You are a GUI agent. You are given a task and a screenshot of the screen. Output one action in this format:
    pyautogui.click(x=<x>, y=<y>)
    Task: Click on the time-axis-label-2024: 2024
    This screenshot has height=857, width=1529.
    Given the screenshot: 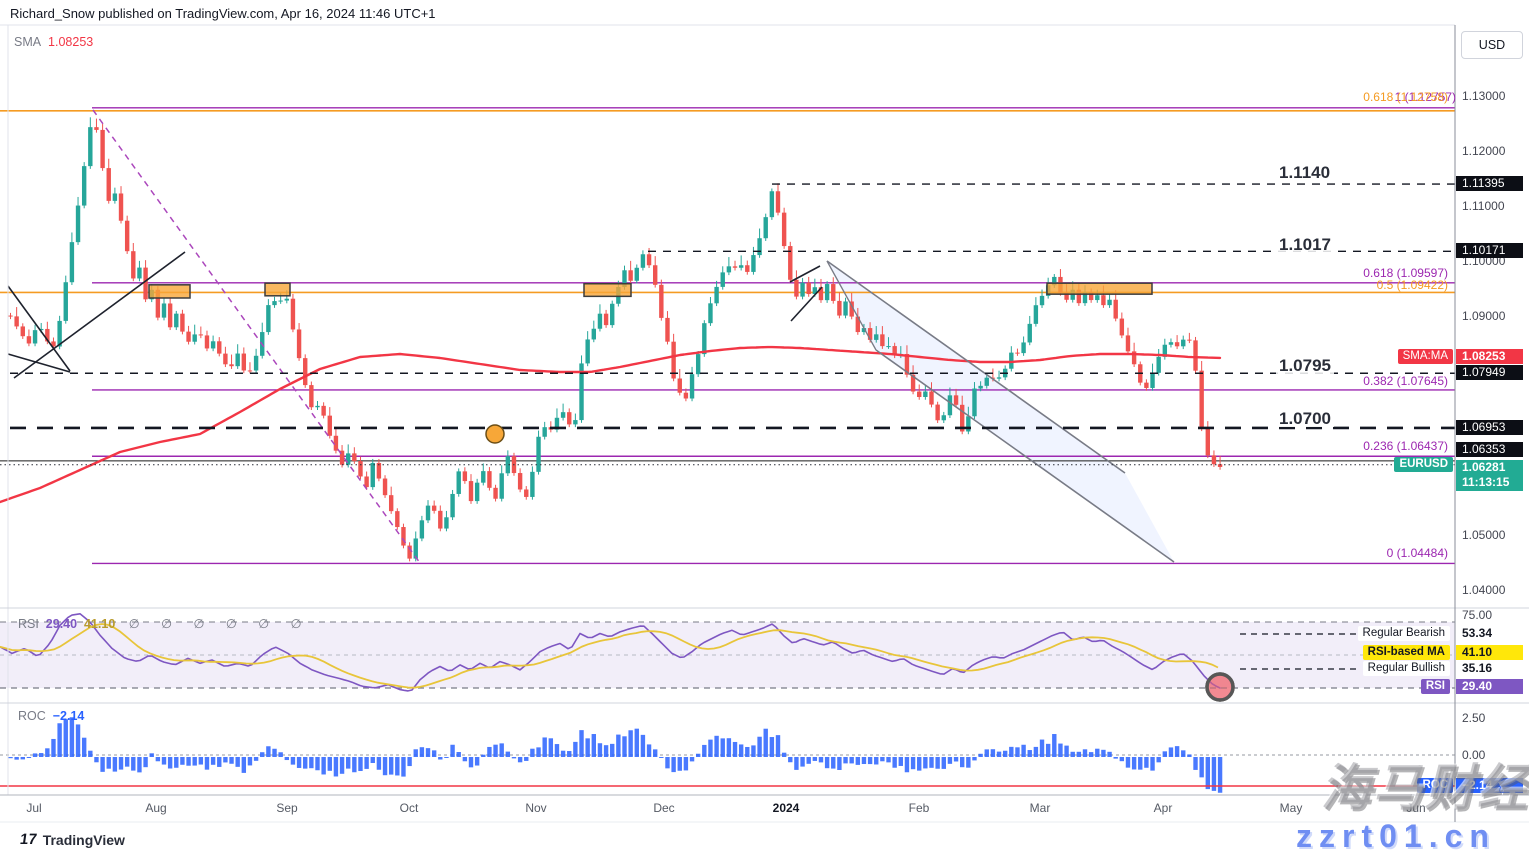 What is the action you would take?
    pyautogui.click(x=786, y=808)
    